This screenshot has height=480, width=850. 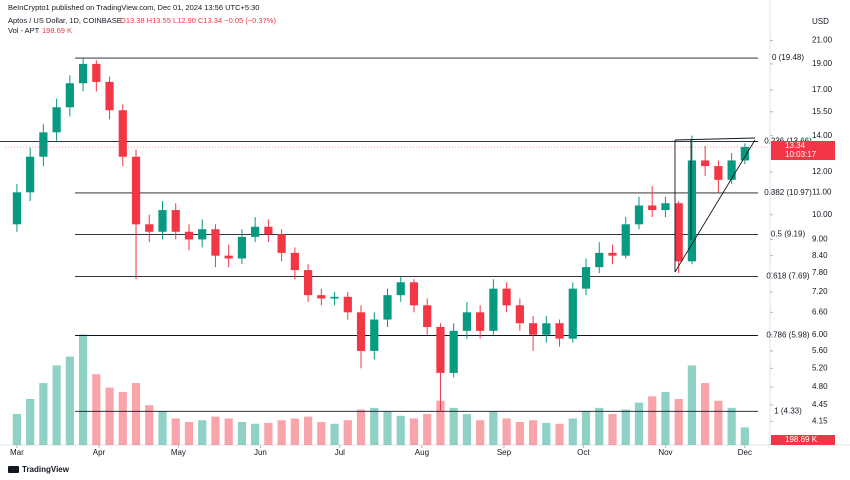 What do you see at coordinates (57, 30) in the screenshot?
I see `volume-value: 198.69 K` at bounding box center [57, 30].